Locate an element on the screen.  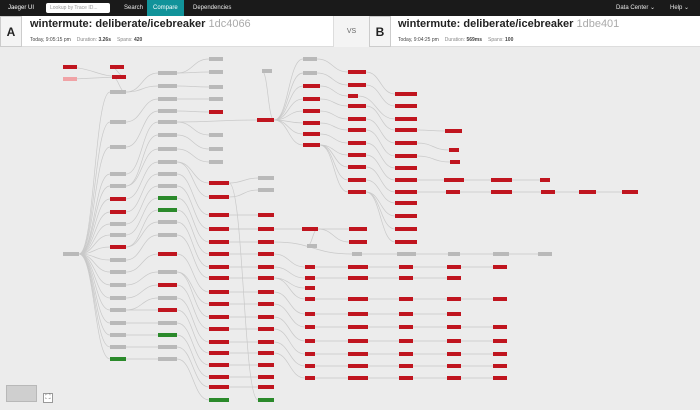
trace-a-title: wintermute: deliberate/icebreaker 1dc4066 is located at coordinates (140, 24).